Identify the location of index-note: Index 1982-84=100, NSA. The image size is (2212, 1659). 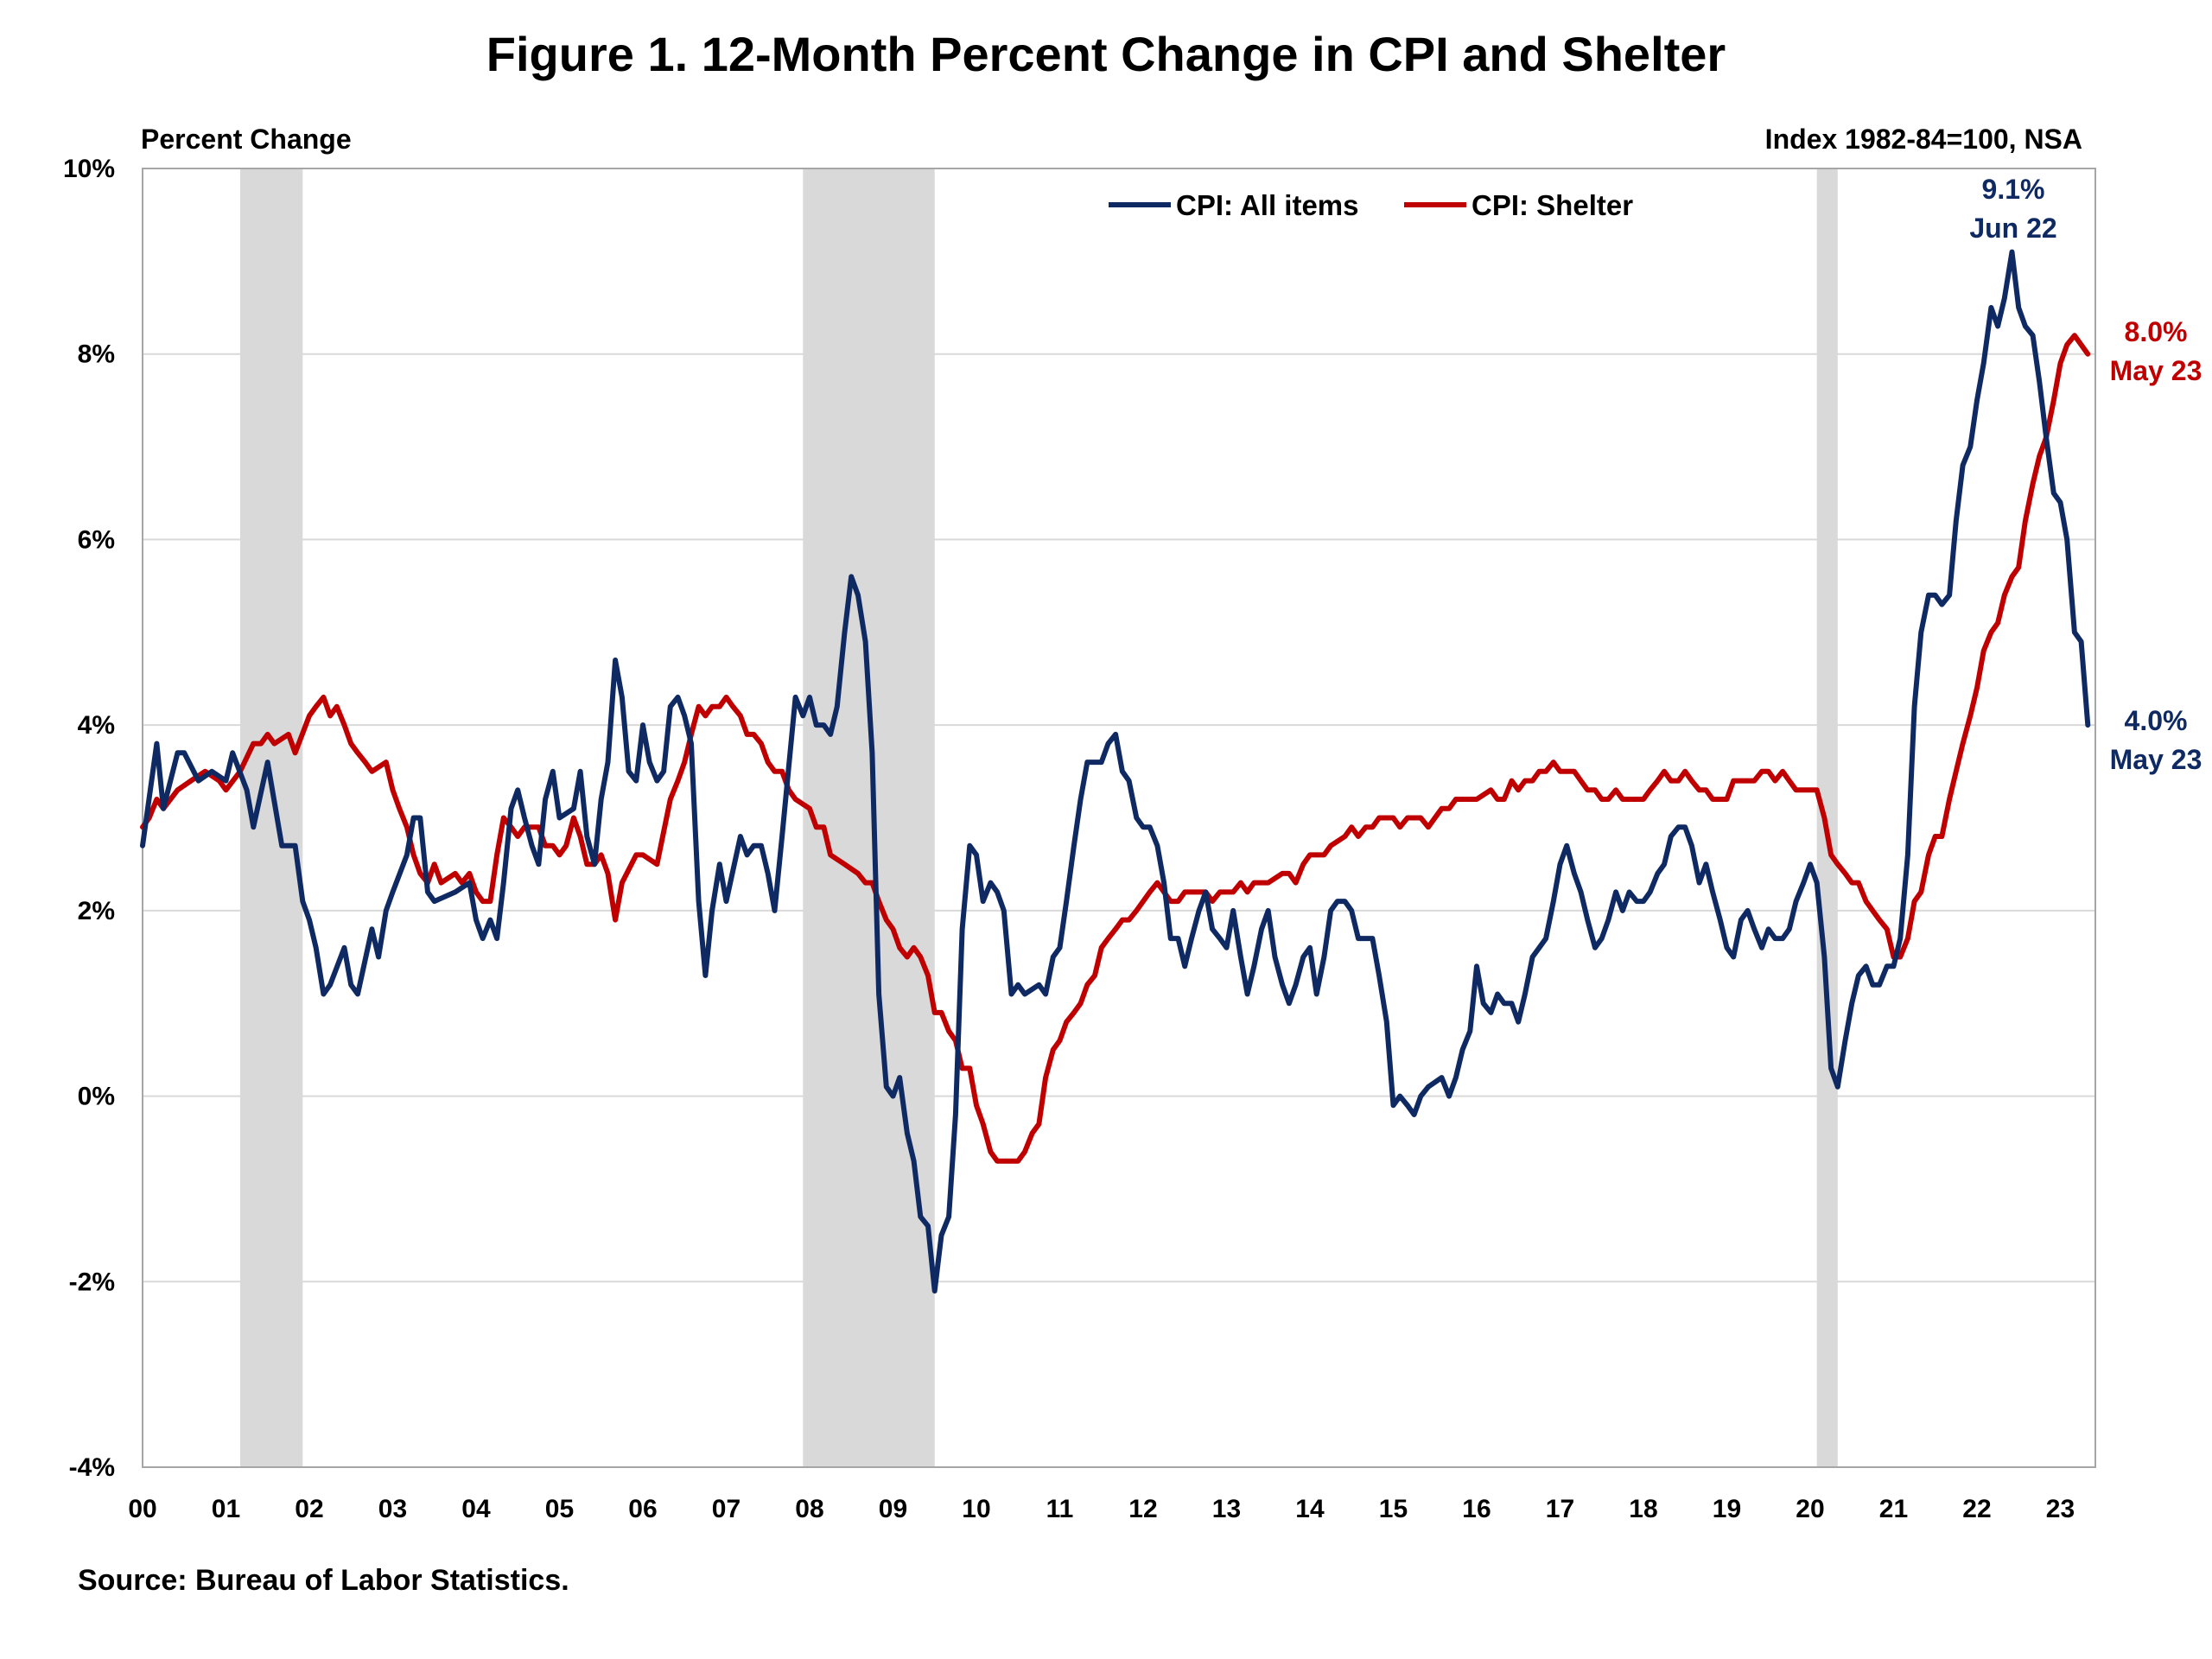
(1923, 139).